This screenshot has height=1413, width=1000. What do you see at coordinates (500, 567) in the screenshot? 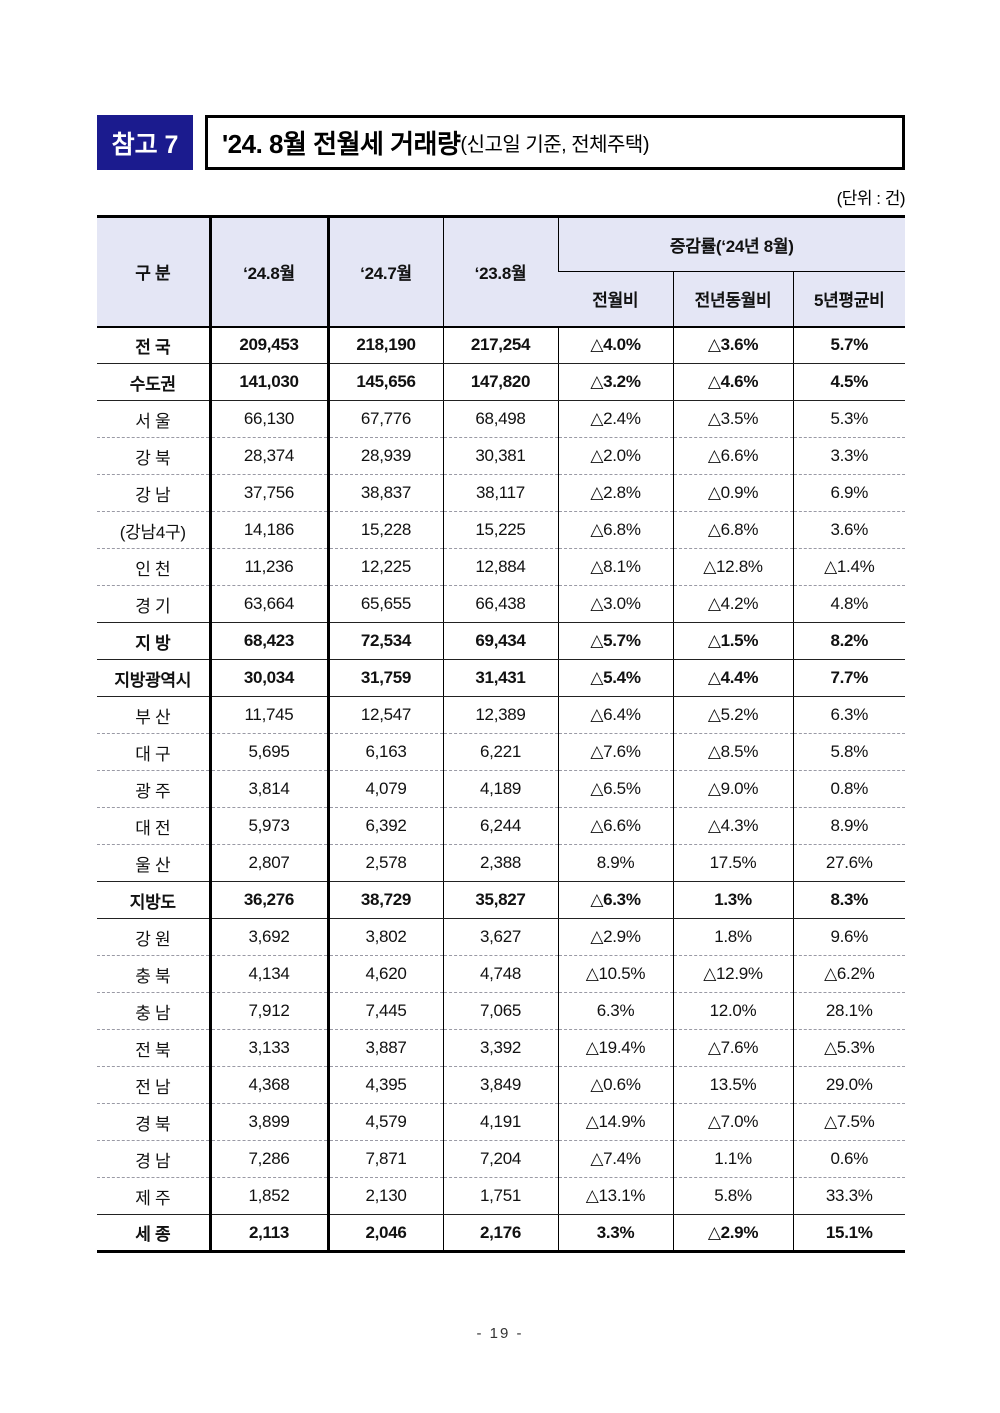
I see `value-cell: 12,884` at bounding box center [500, 567].